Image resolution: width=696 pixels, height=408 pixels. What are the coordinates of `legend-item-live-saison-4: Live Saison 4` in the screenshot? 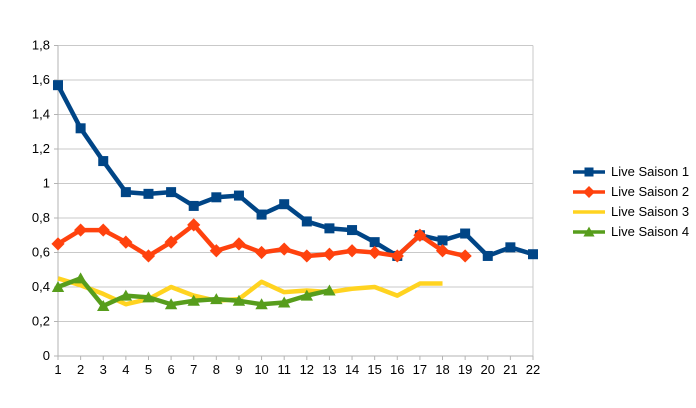 It's located at (630, 232).